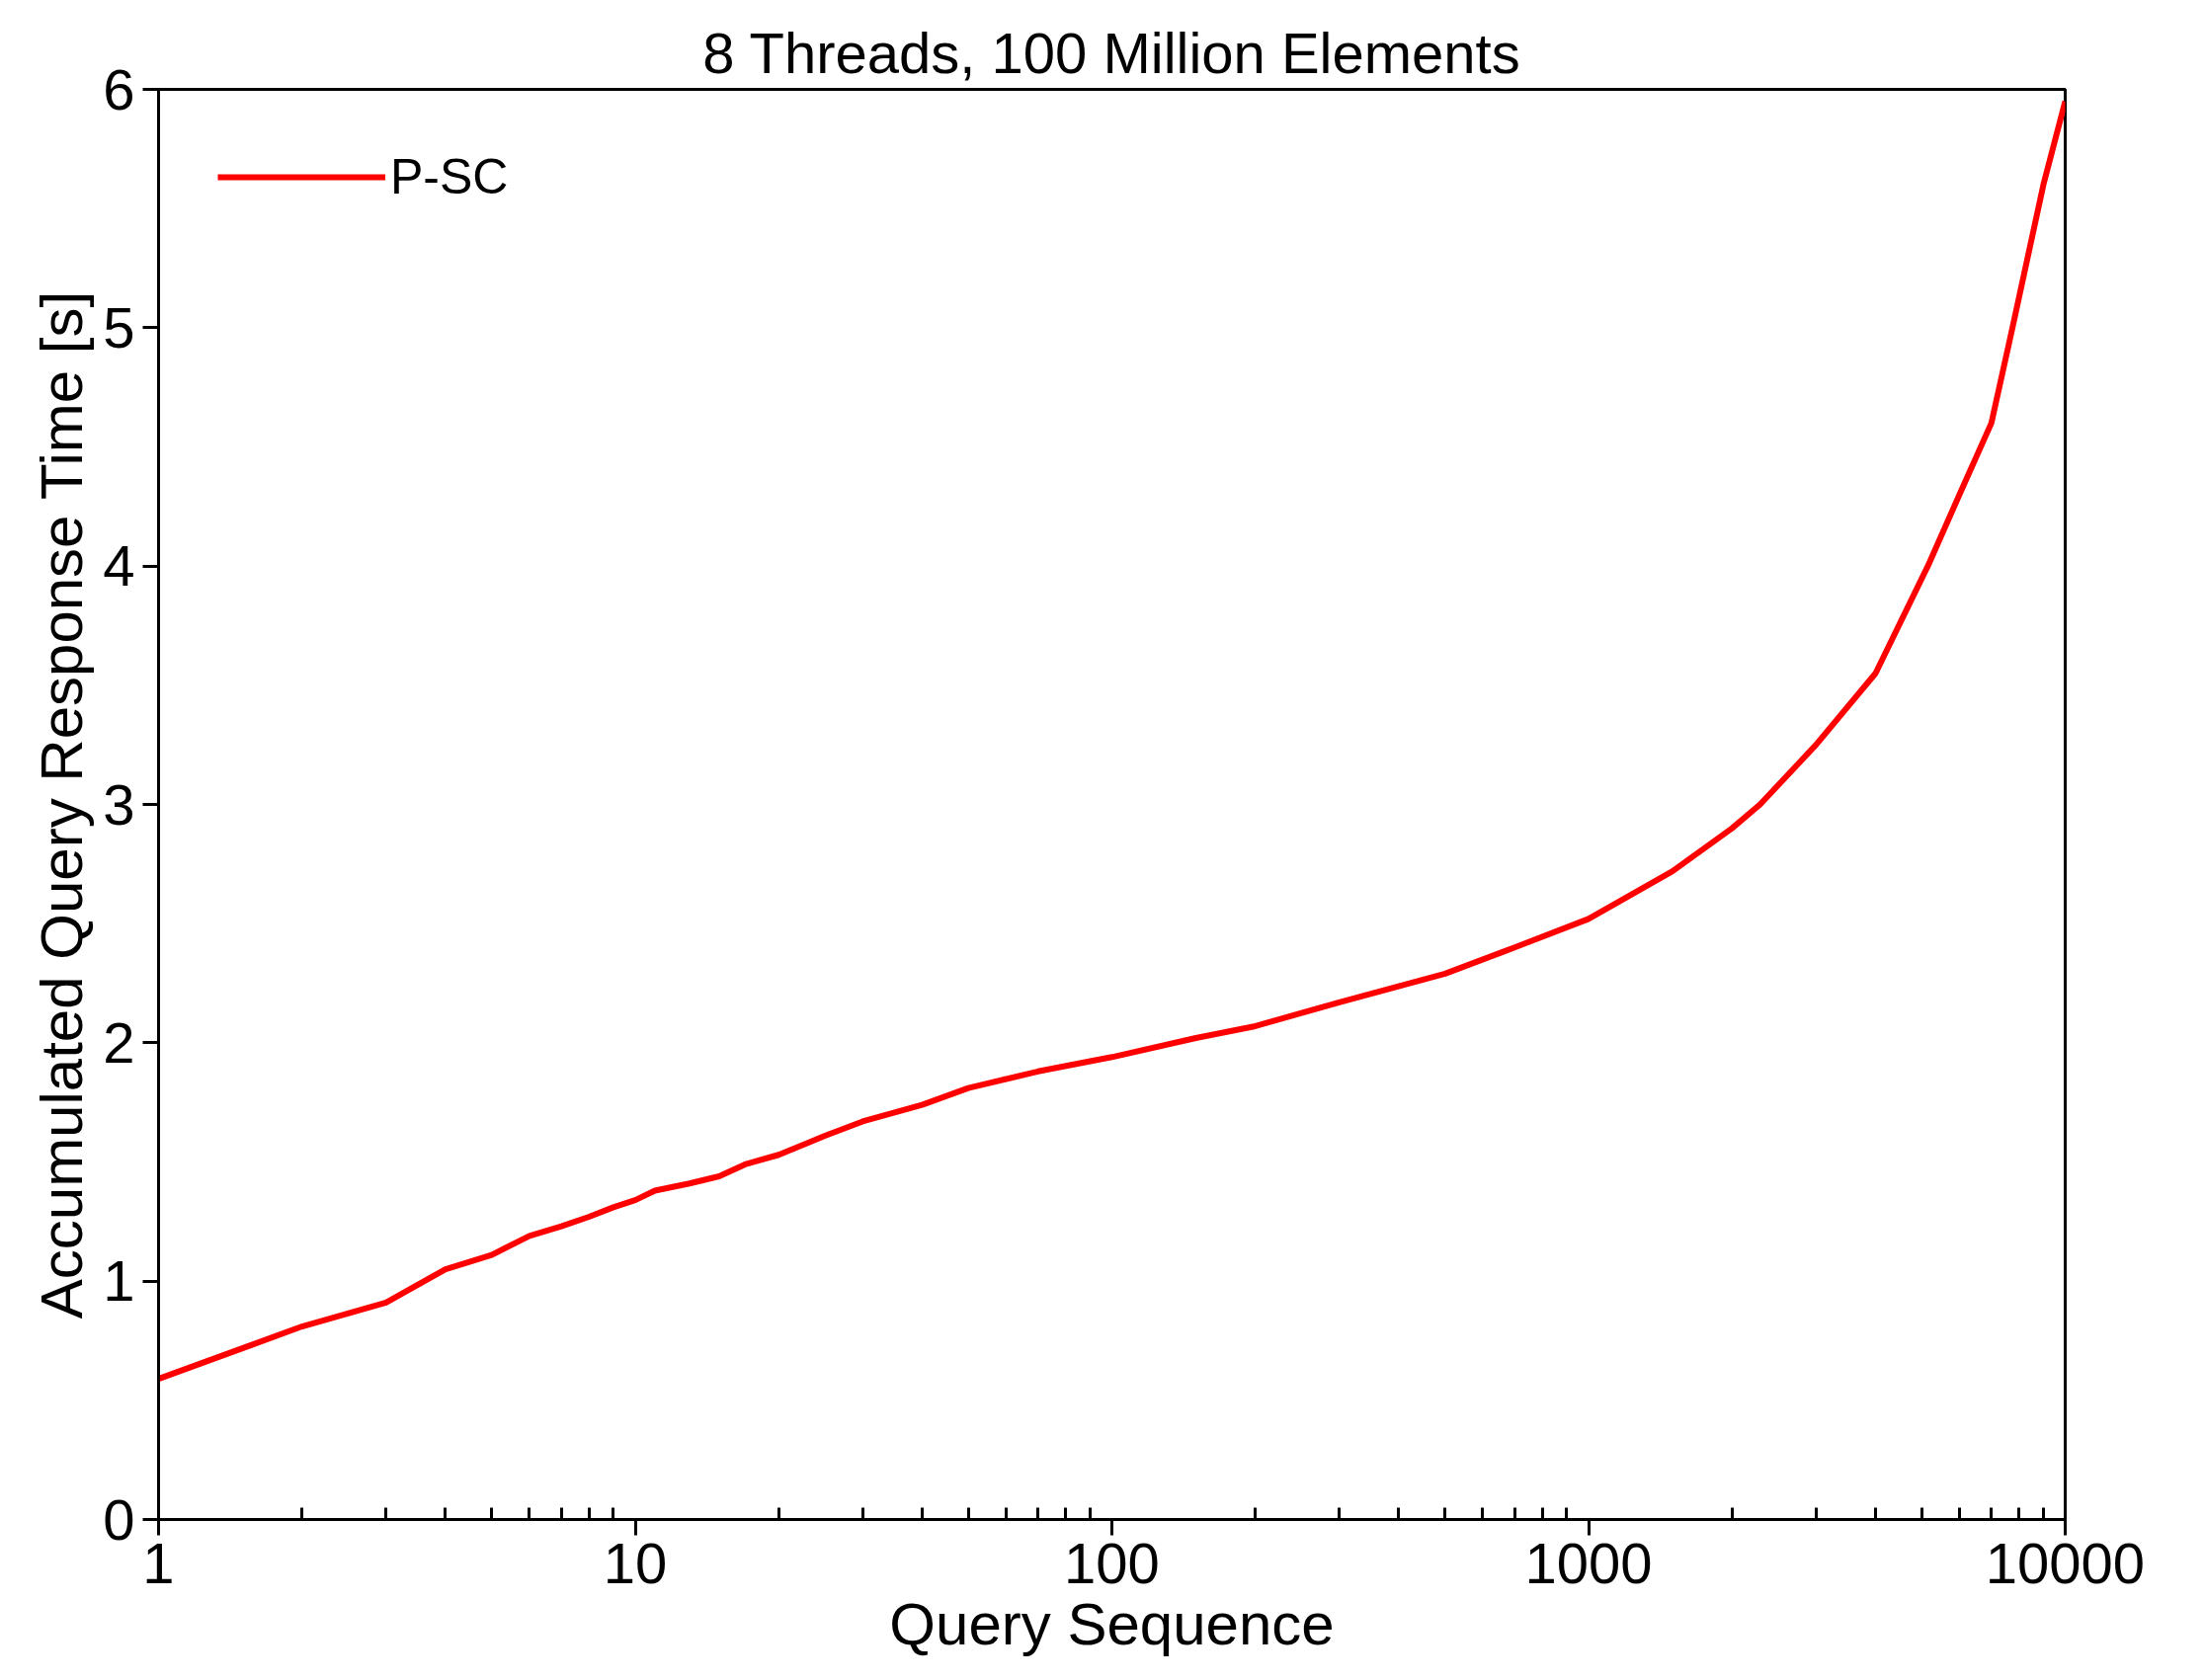 The width and height of the screenshot is (2205, 1680). What do you see at coordinates (1588, 1562) in the screenshot?
I see `x-tick-label: 1000` at bounding box center [1588, 1562].